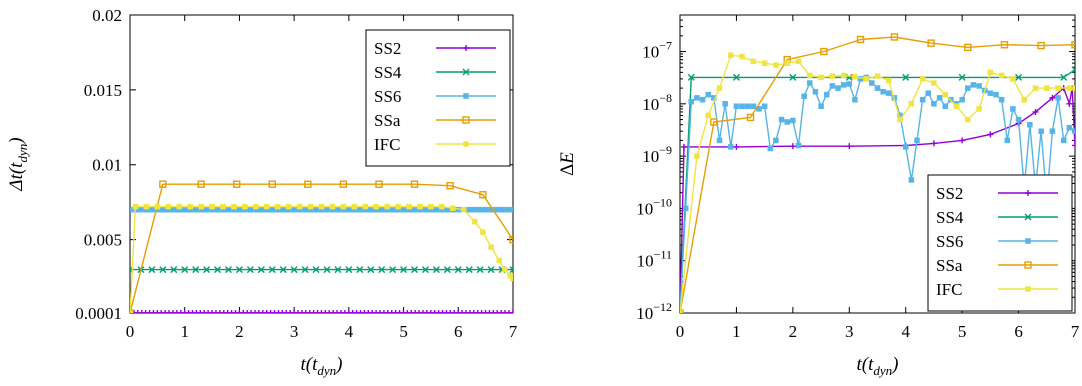 This screenshot has width=1082, height=386. What do you see at coordinates (387, 48) in the screenshot?
I see `legend-label-ss2: SS2` at bounding box center [387, 48].